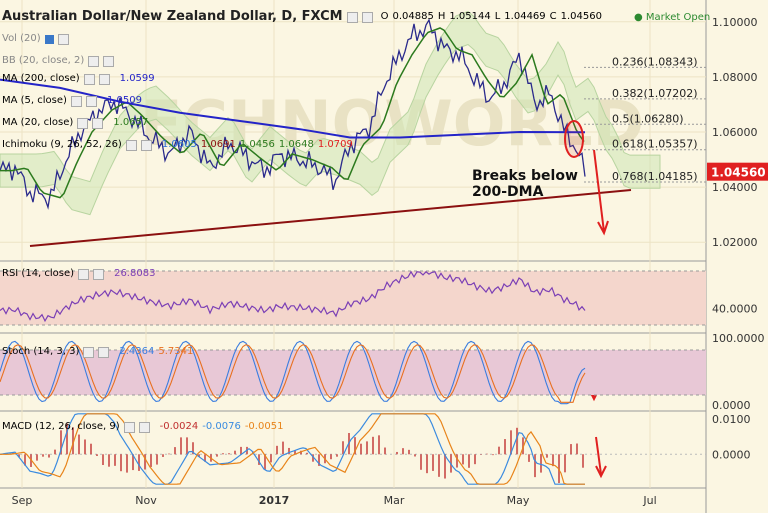 The width and height of the screenshot is (768, 513). Describe the element at coordinates (89, 79) in the screenshot. I see `ma200-eye-icon` at that location.